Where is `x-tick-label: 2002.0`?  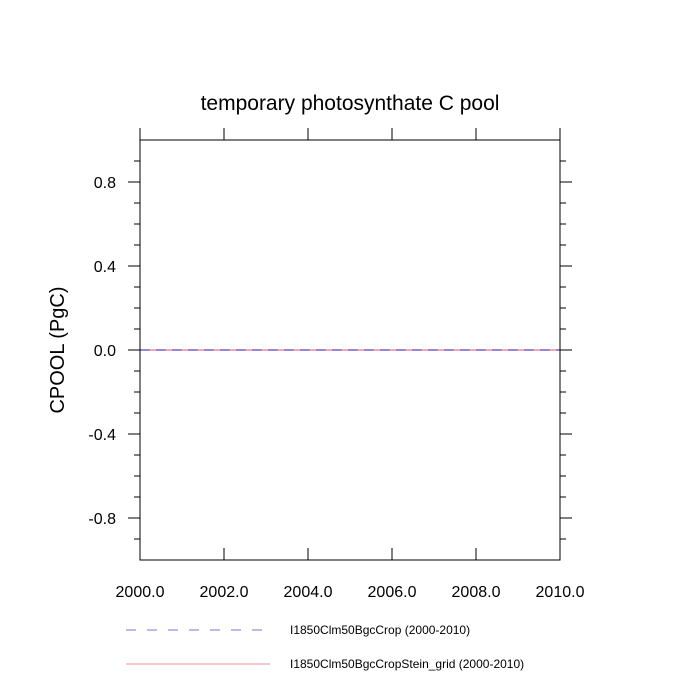
x-tick-label: 2002.0 is located at coordinates (224, 592).